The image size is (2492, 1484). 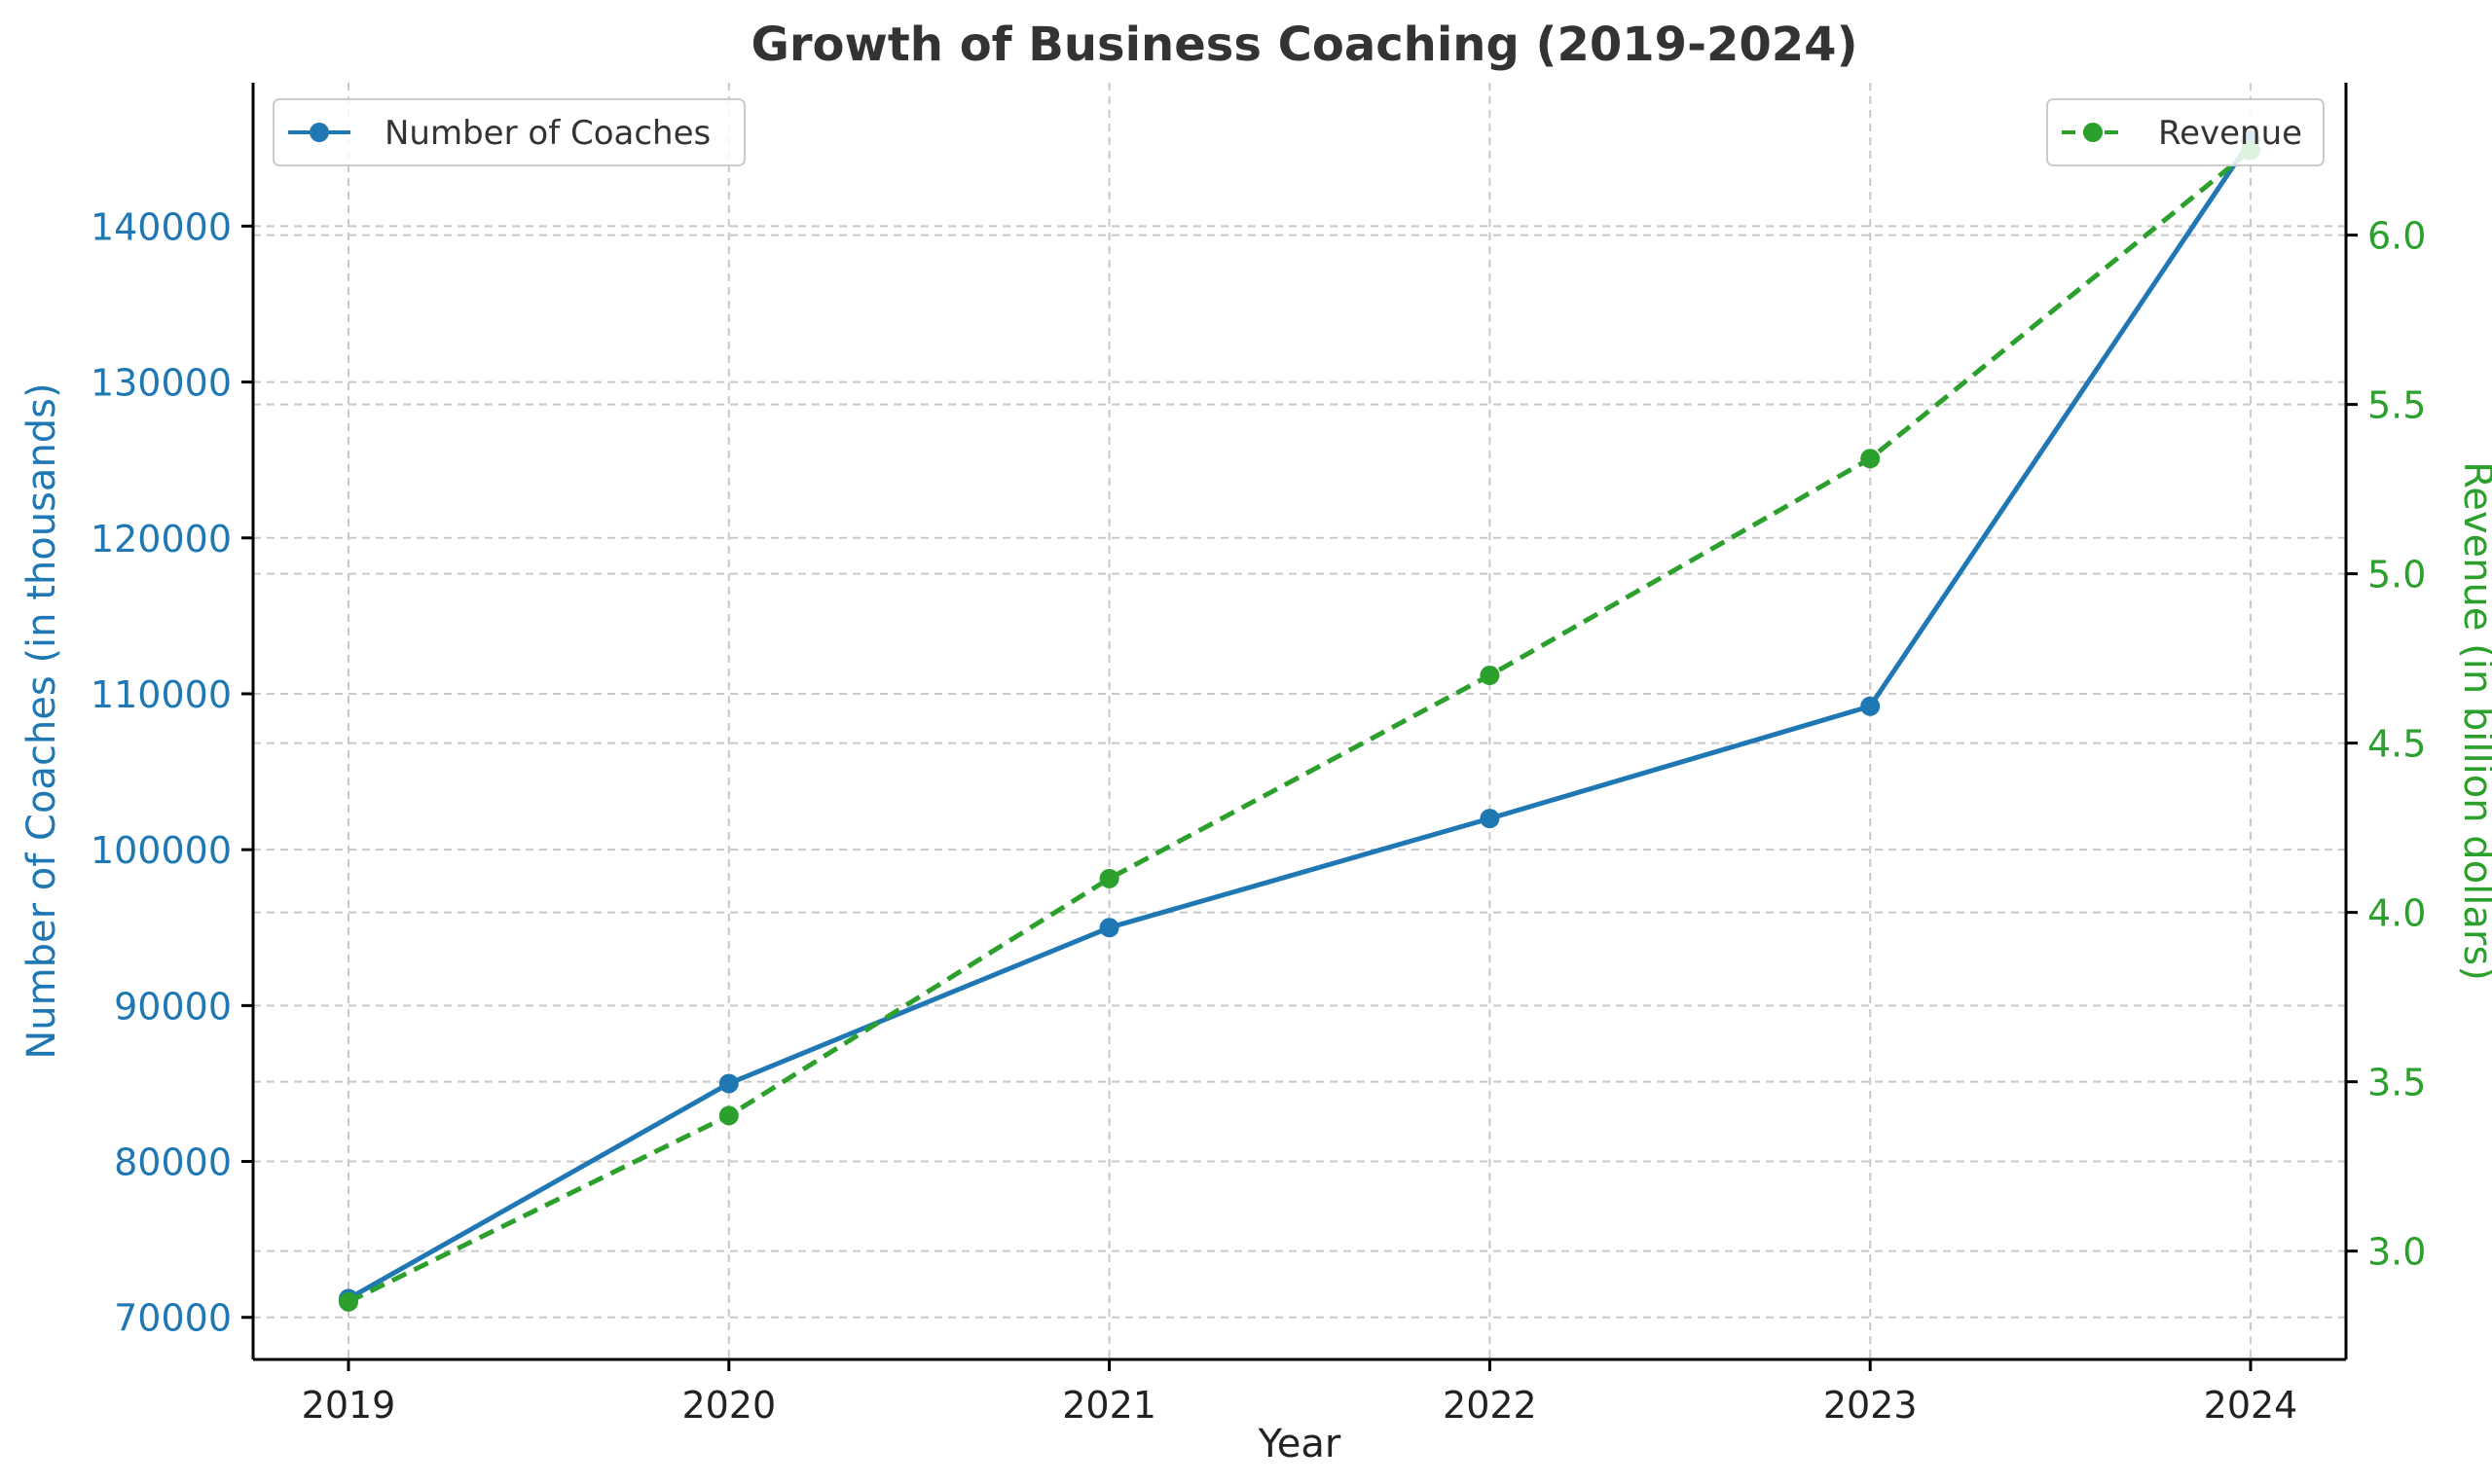 I want to click on right-y-tick-label: 3.5, so click(x=2396, y=1083).